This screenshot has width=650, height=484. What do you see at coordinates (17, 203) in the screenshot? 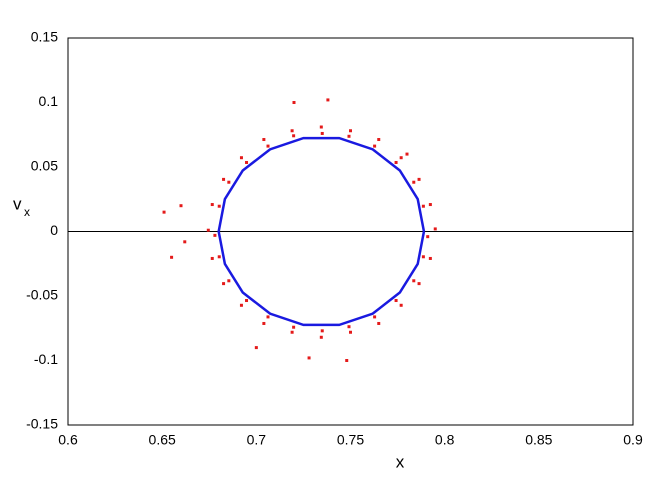
I see `y-axis-label: v` at bounding box center [17, 203].